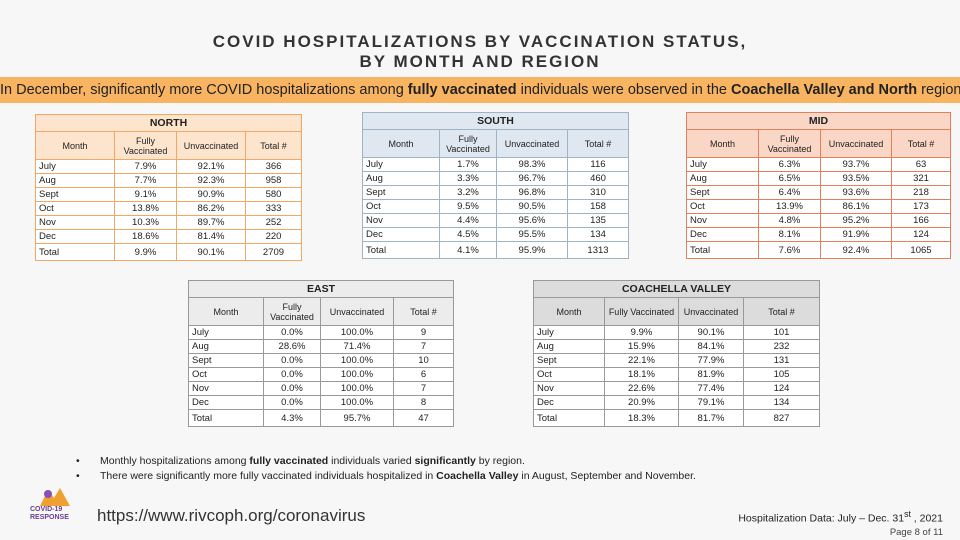 The width and height of the screenshot is (960, 540). What do you see at coordinates (495, 192) in the screenshot?
I see `table-row: Sept 3.2% 96.8% 310` at bounding box center [495, 192].